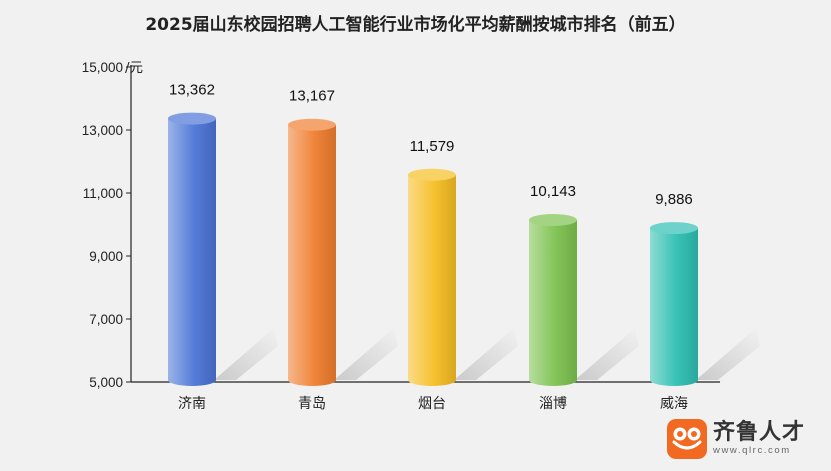 The image size is (831, 471). I want to click on y-tick-label: 11,000, so click(103, 193).